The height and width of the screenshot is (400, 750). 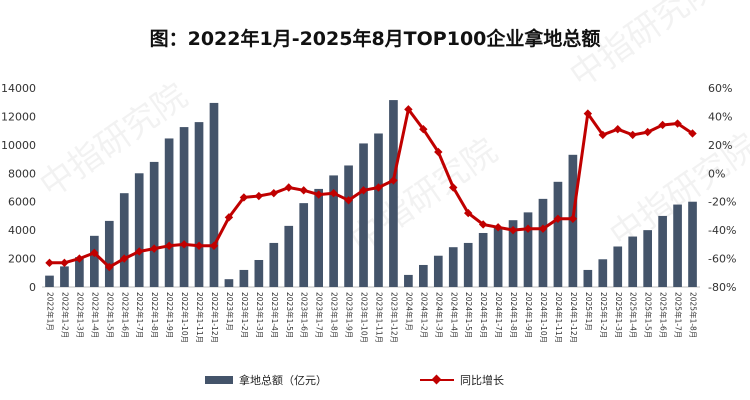 What do you see at coordinates (18, 116) in the screenshot?
I see `y-left-tick-label: 12000` at bounding box center [18, 116].